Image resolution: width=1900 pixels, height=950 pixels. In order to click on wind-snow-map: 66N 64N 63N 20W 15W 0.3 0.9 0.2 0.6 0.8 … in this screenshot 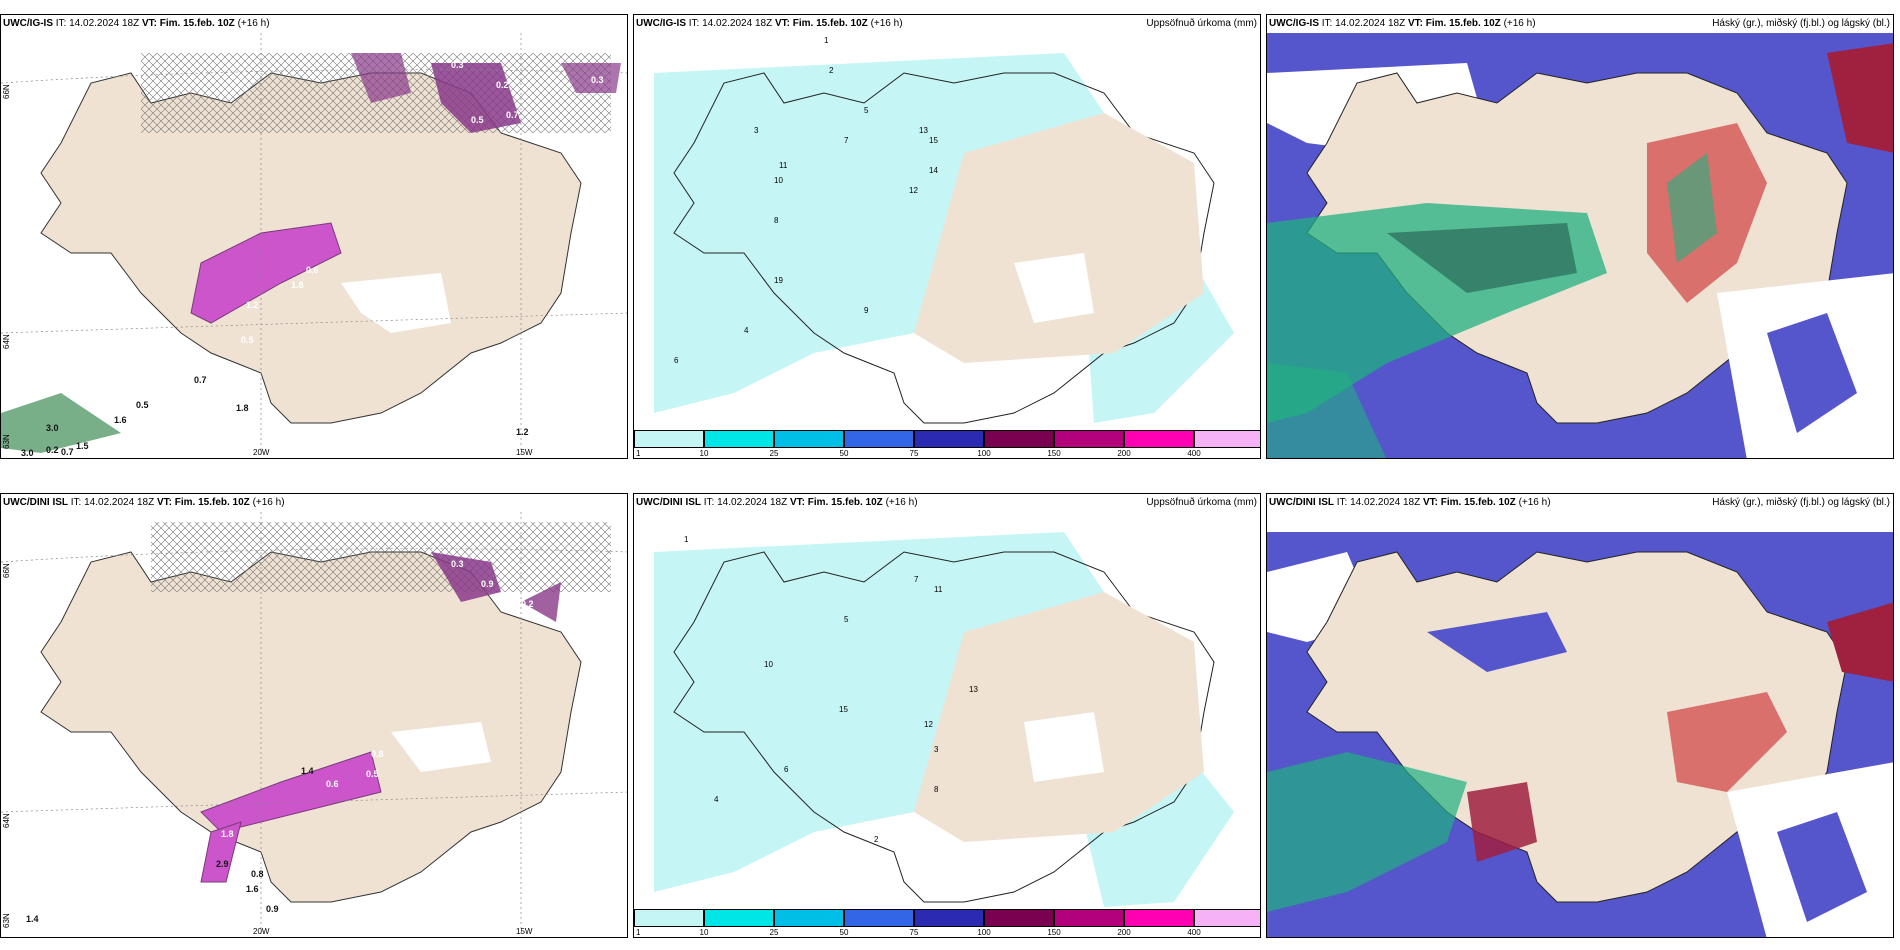, I will do `click(314, 724)`.